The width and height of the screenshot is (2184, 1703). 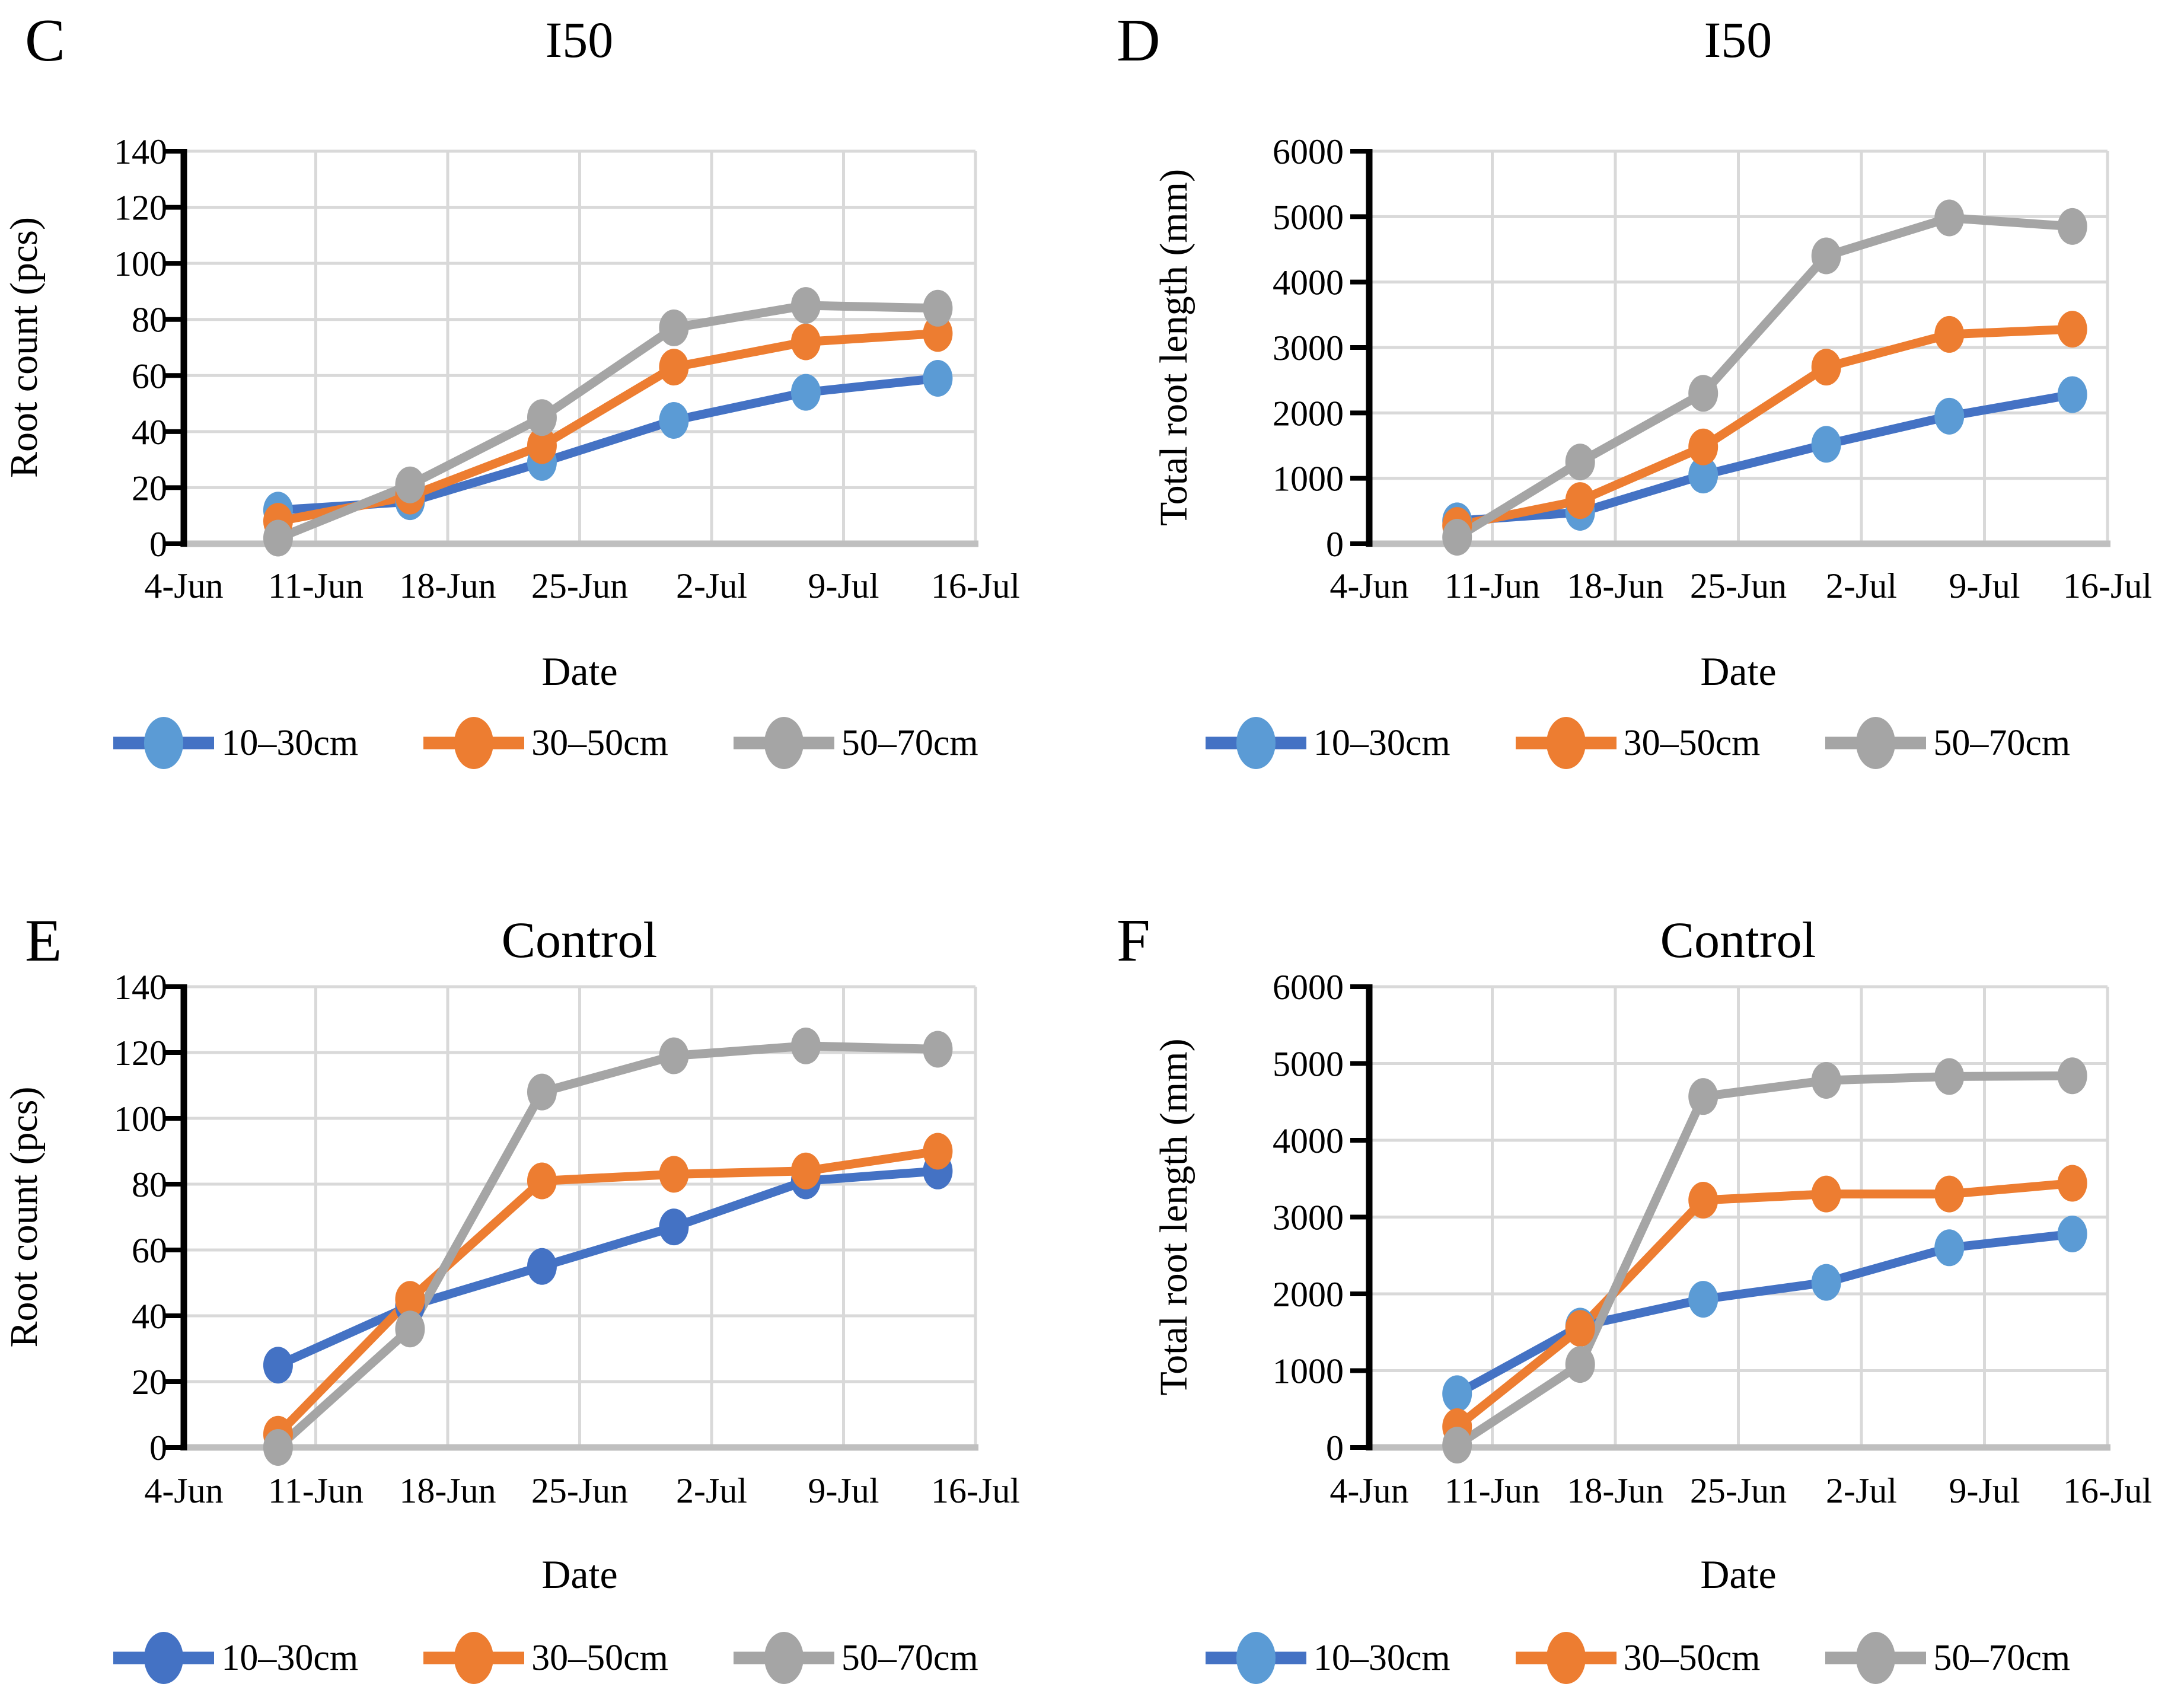 What do you see at coordinates (1308, 151) in the screenshot?
I see `y-tick-label: 6000` at bounding box center [1308, 151].